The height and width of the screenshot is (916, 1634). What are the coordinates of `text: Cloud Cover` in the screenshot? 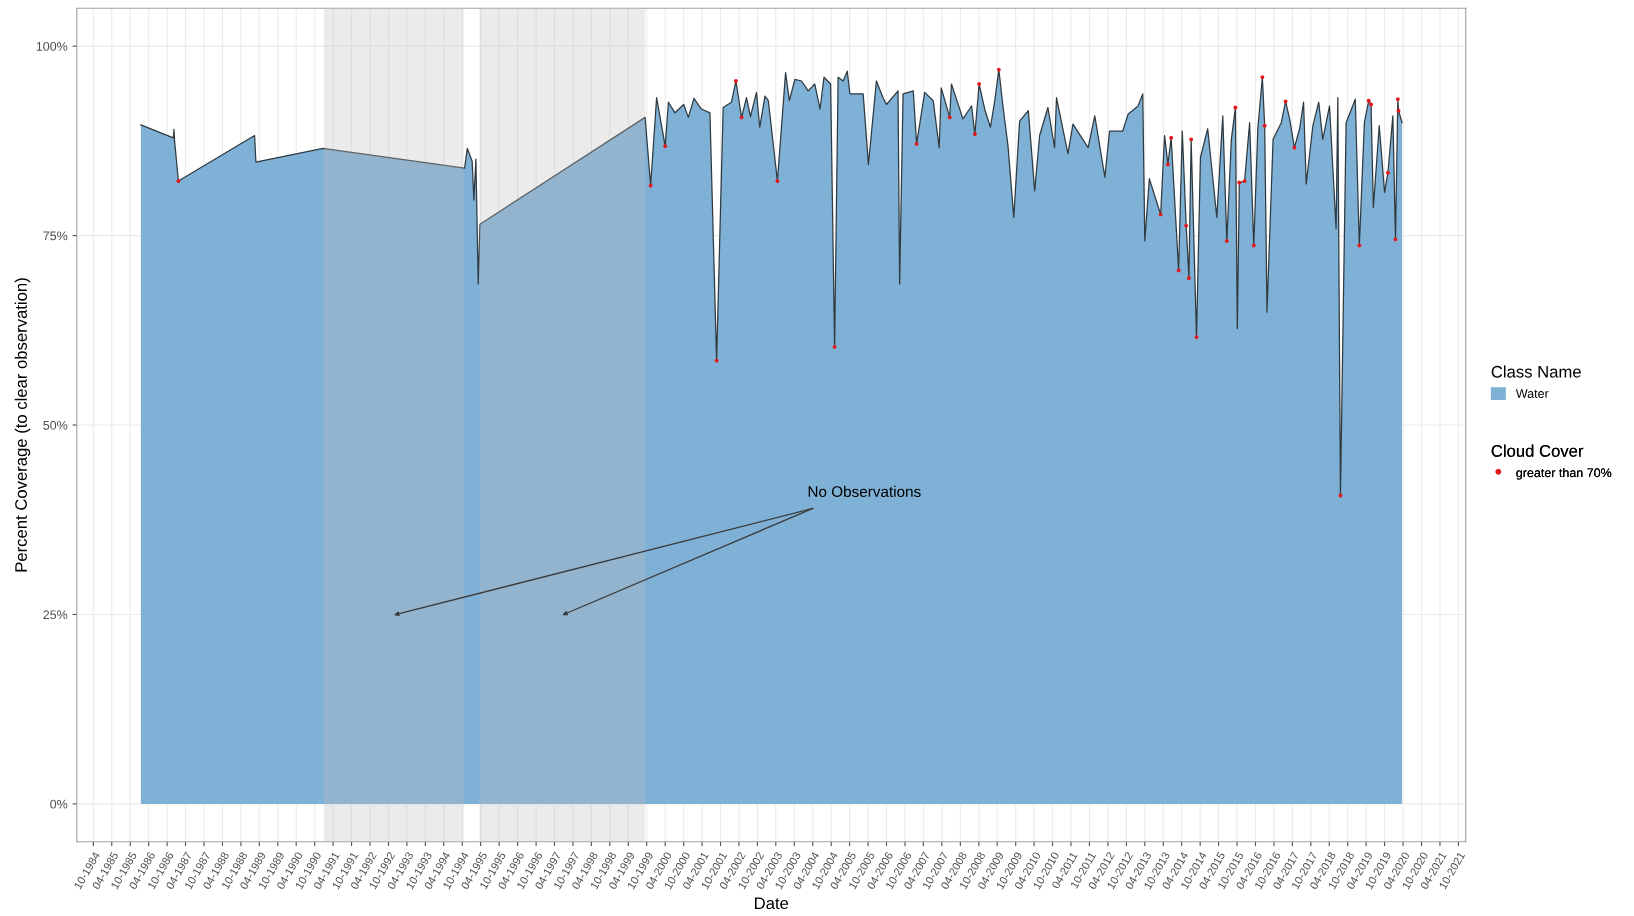 It's located at (1537, 450).